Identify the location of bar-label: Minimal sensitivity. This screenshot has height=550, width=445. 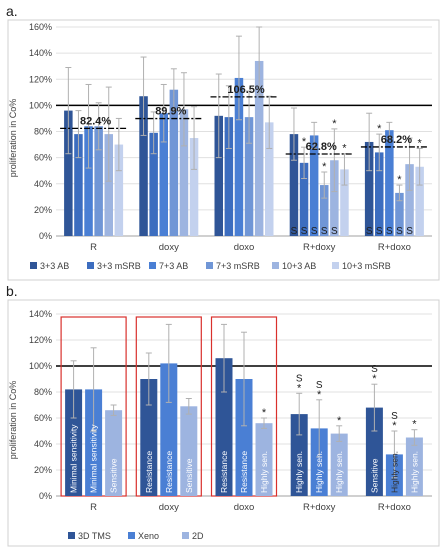
(94, 458).